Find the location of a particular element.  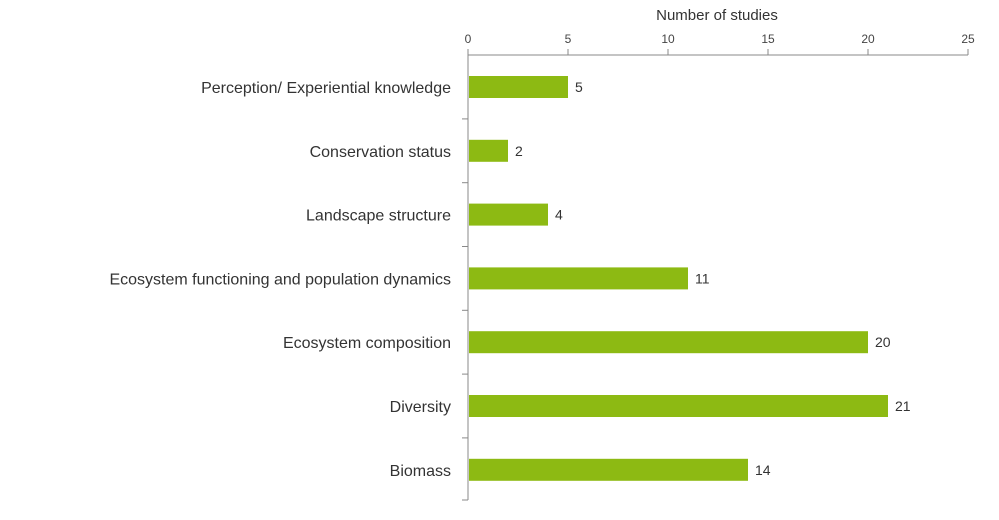

data-label-4: 20 is located at coordinates (883, 342).